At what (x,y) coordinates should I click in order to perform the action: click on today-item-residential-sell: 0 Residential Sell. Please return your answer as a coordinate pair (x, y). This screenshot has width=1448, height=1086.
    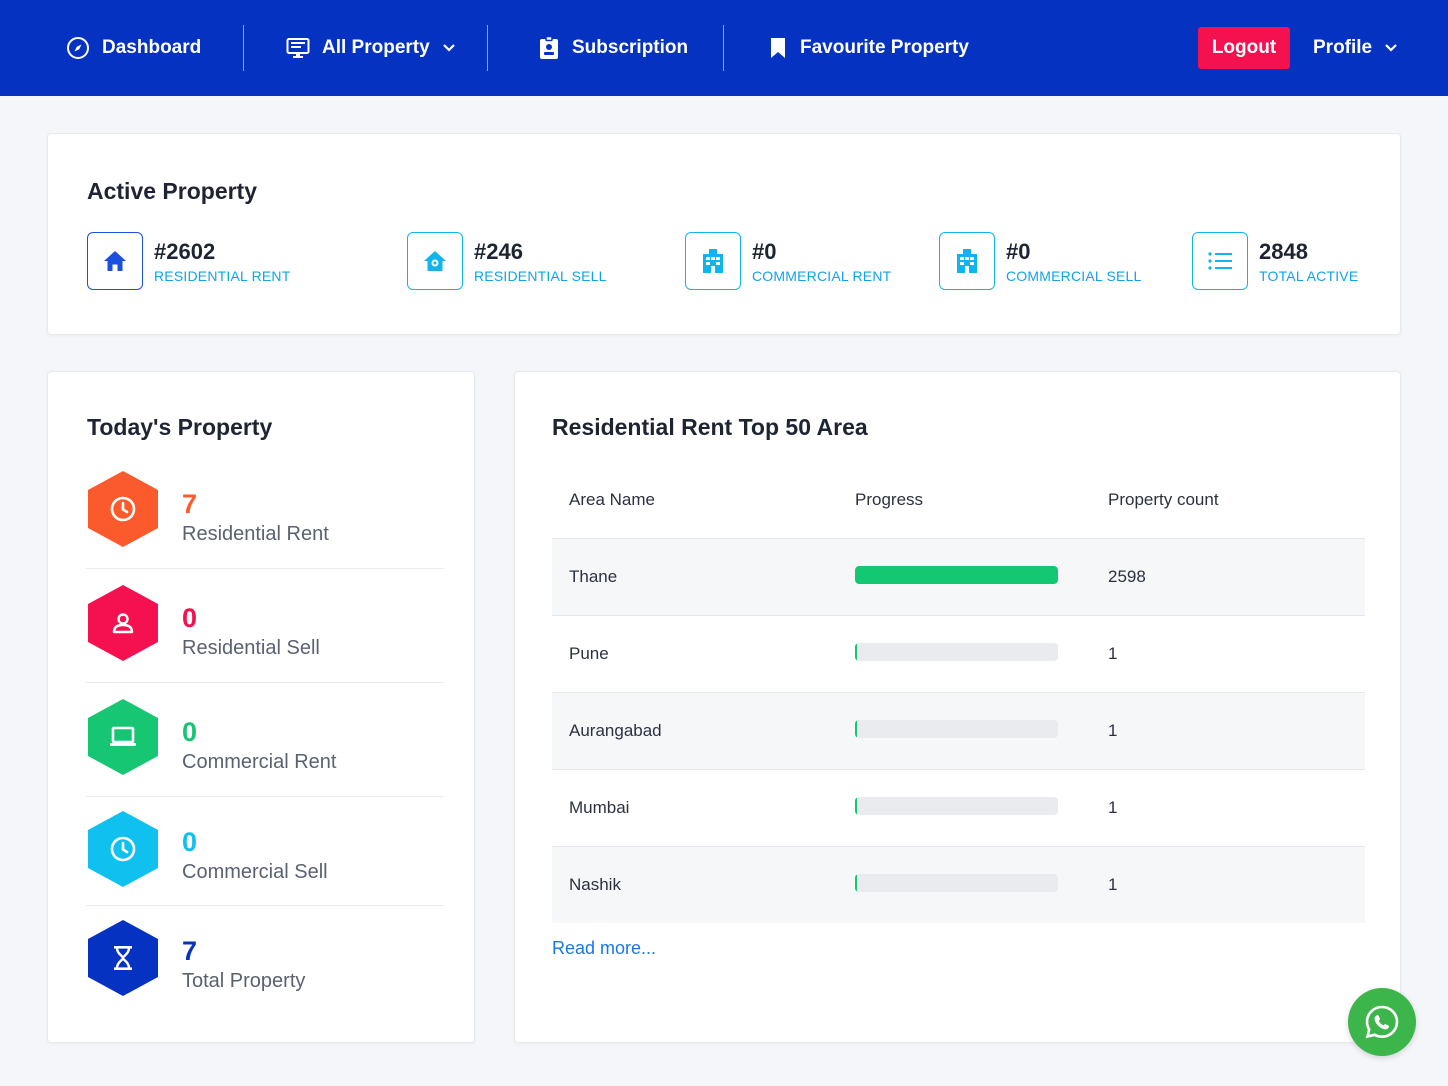
    Looking at the image, I should click on (265, 626).